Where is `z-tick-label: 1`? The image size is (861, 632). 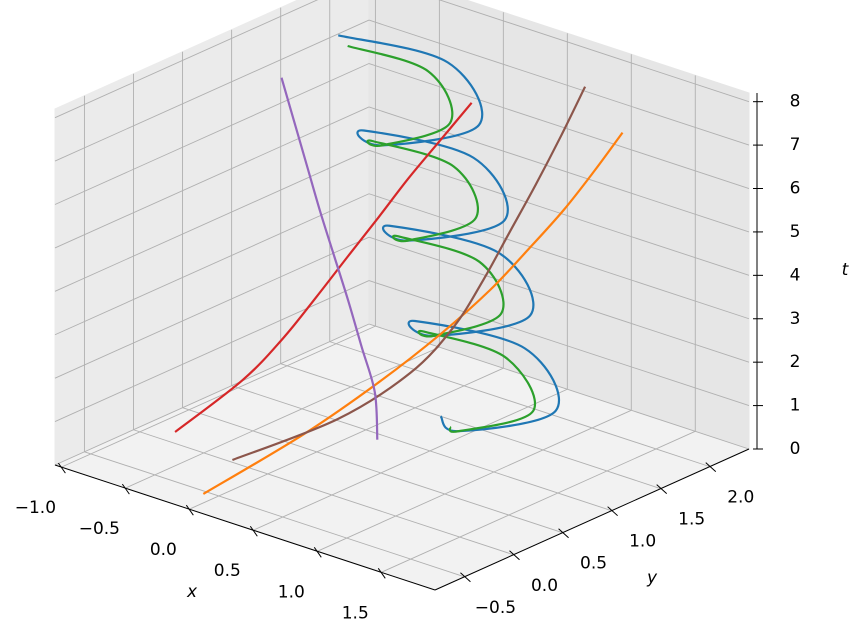
z-tick-label: 1 is located at coordinates (795, 406).